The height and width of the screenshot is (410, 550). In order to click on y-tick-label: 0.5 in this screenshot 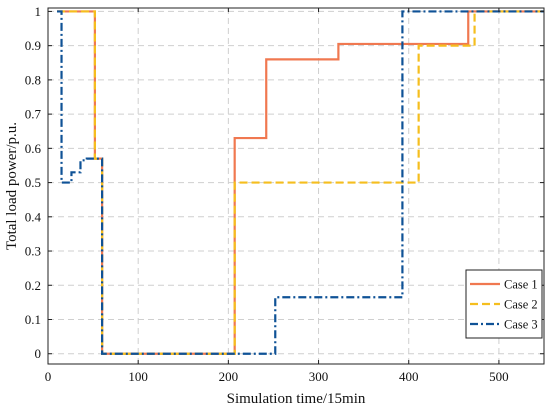, I will do `click(33, 182)`.